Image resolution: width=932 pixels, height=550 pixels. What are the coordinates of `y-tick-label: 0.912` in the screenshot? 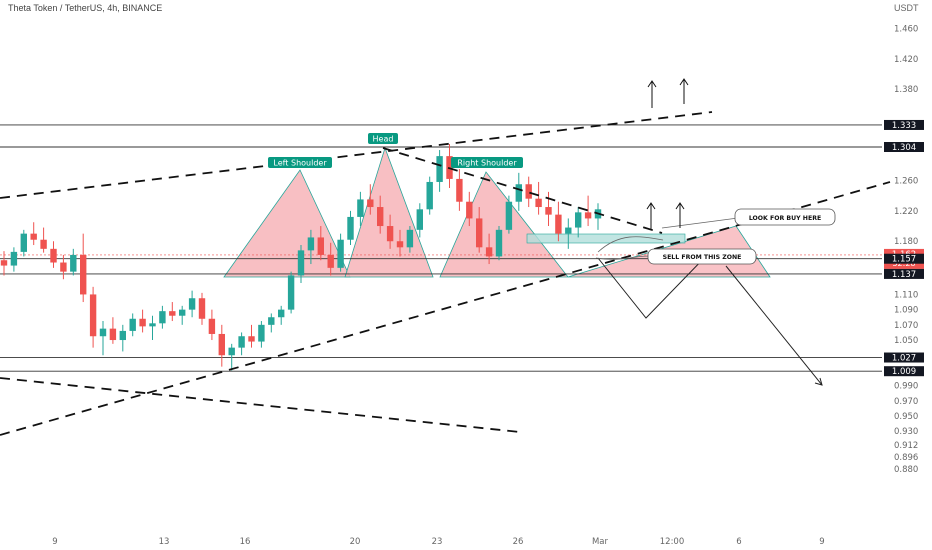 It's located at (906, 446).